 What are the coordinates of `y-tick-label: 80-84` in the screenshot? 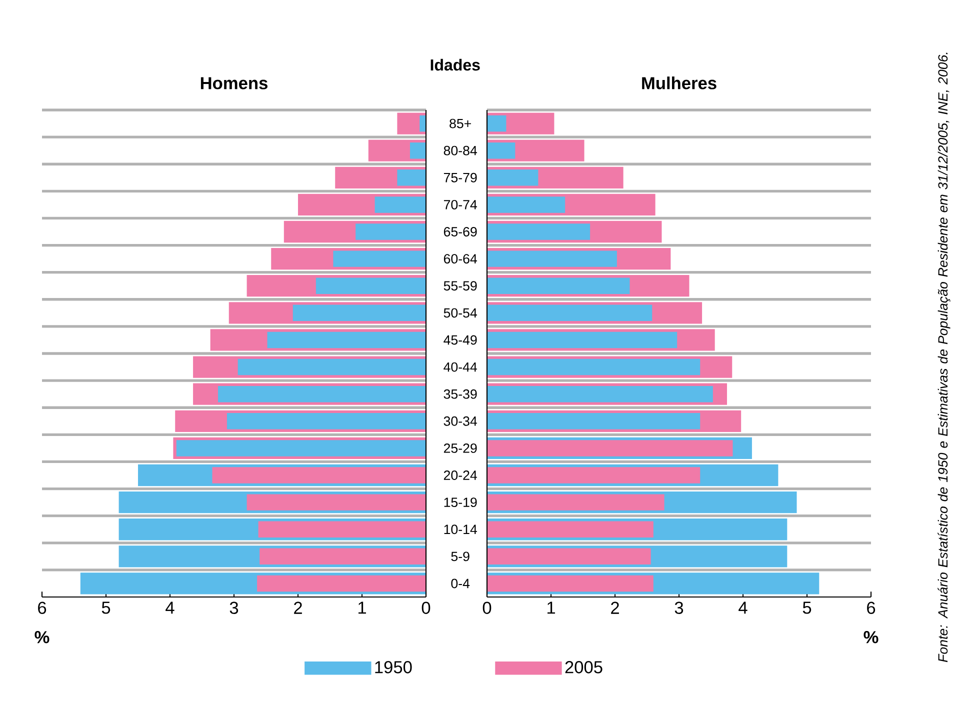 It's located at (460, 151).